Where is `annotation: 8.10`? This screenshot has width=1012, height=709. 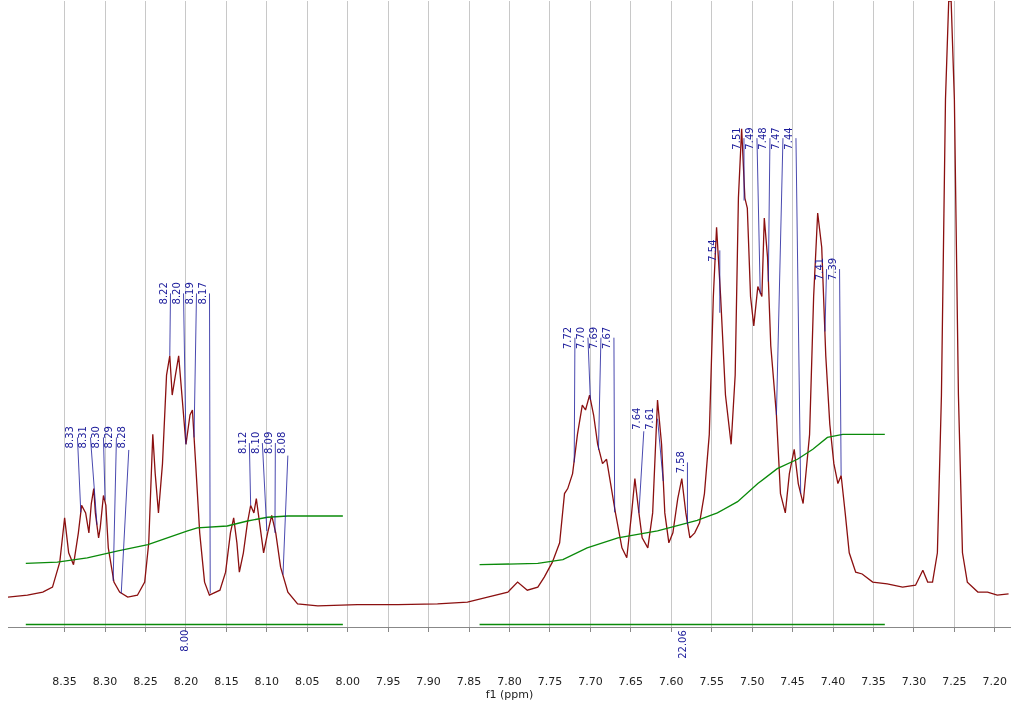
annotation: 8.10 is located at coordinates (255, 442).